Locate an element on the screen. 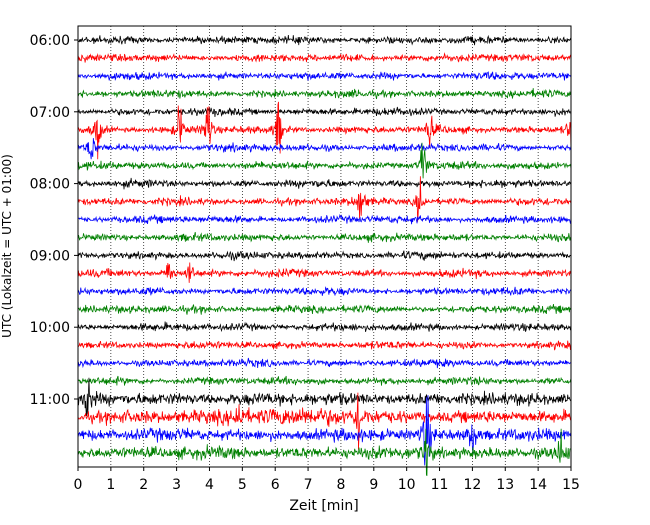 This screenshot has height=525, width=650. x-tick-label: 1 is located at coordinates (110, 485).